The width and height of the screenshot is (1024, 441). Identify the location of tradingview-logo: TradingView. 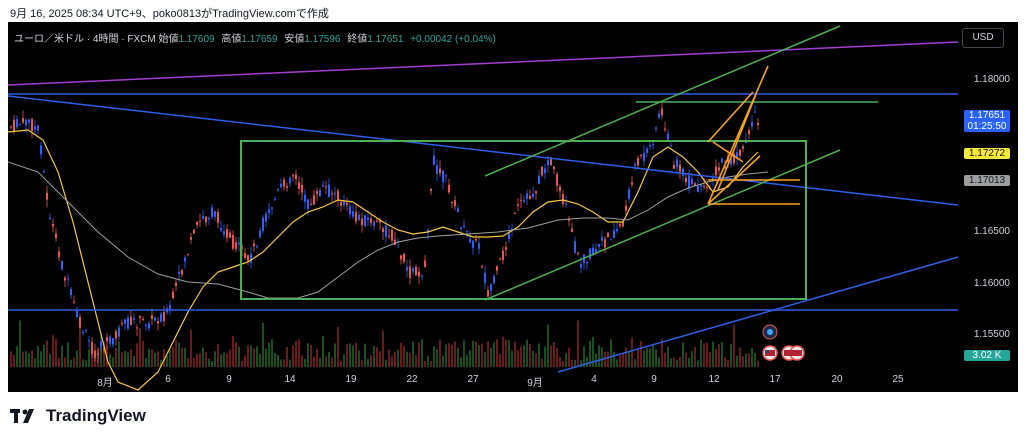
(78, 416).